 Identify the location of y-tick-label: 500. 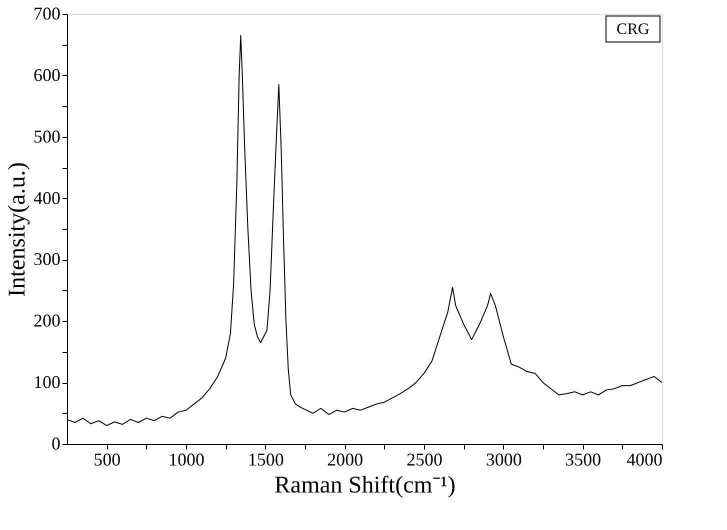
(47, 136).